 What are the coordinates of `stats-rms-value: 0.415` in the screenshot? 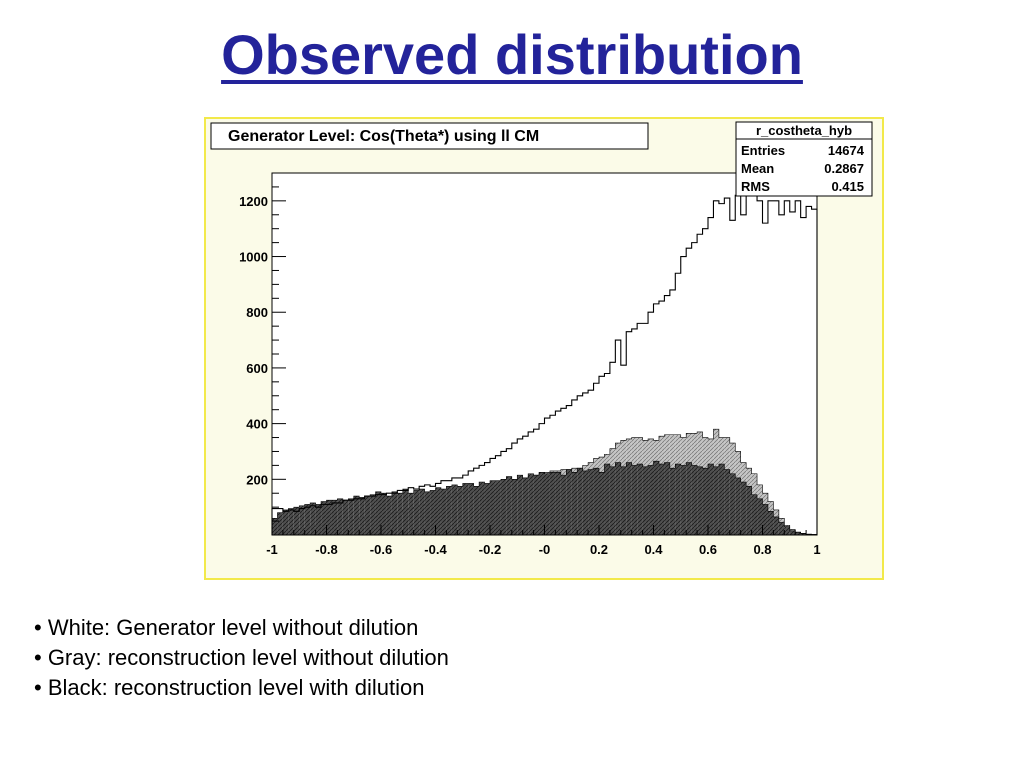 It's located at (847, 186).